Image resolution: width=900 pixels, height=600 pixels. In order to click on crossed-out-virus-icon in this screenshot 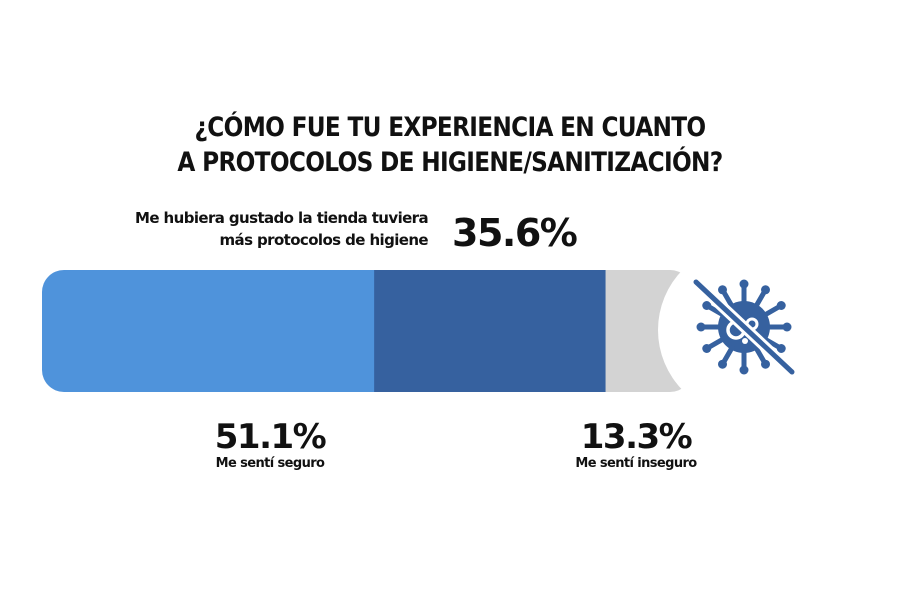, I will do `click(744, 332)`.